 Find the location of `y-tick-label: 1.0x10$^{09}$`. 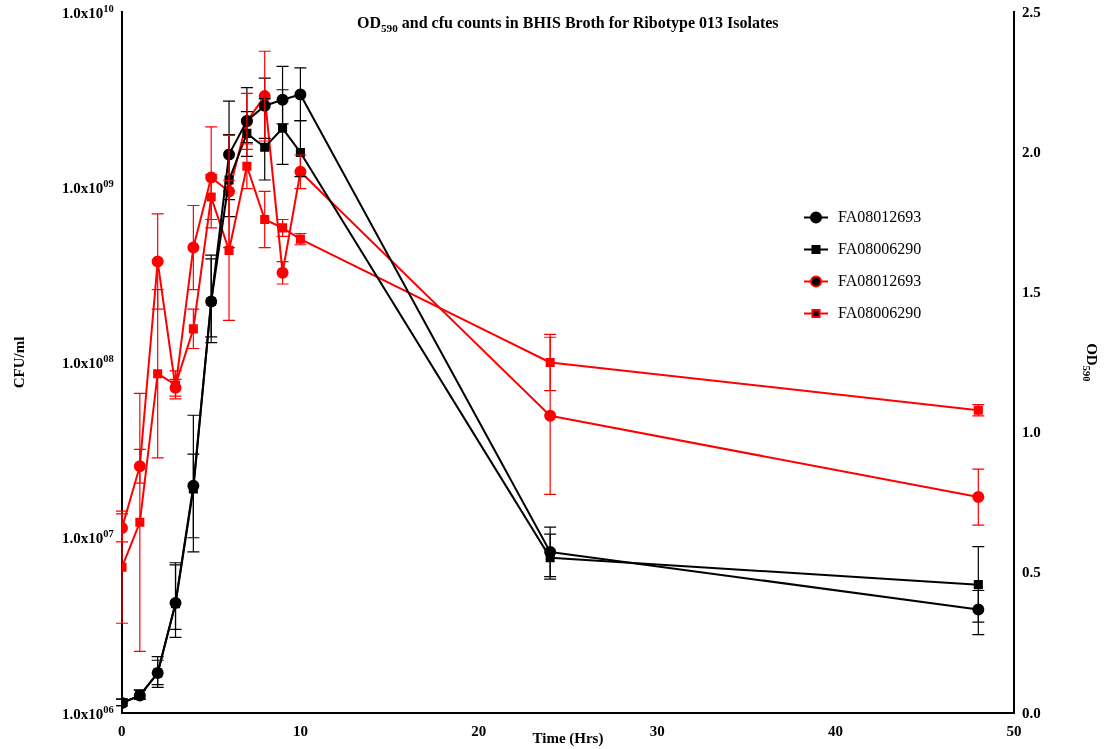

y-tick-label: 1.0x10$^{09}$ is located at coordinates (88, 186).